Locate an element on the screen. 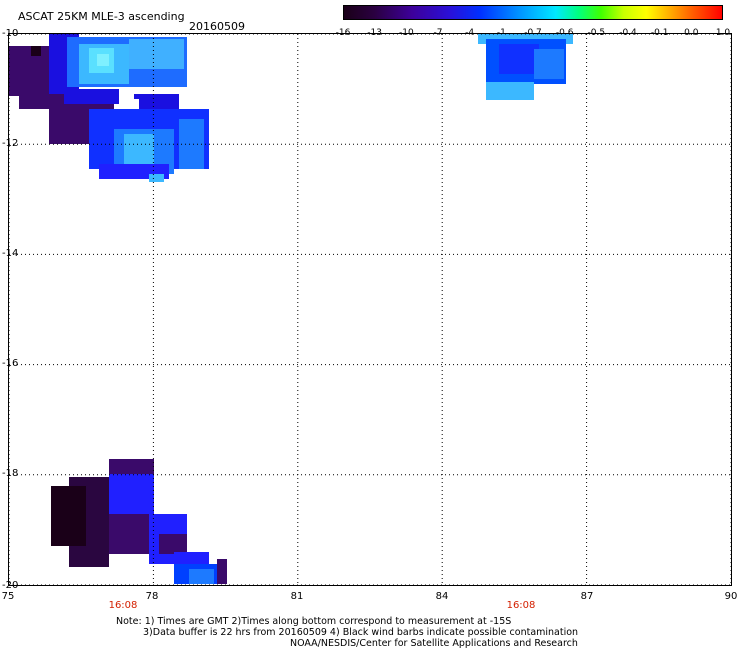  y-tick-label: -14 is located at coordinates (10, 253).